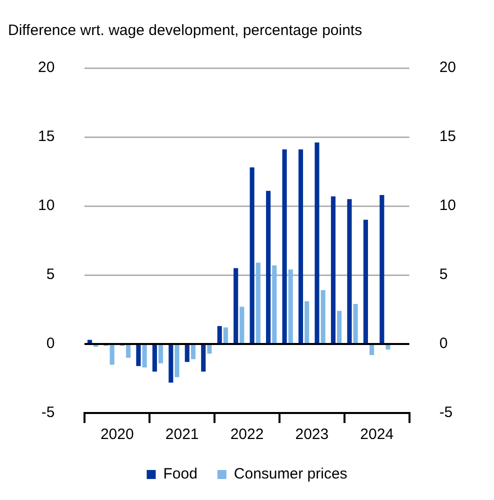  I want to click on y-tick-label: -5, so click(48, 413).